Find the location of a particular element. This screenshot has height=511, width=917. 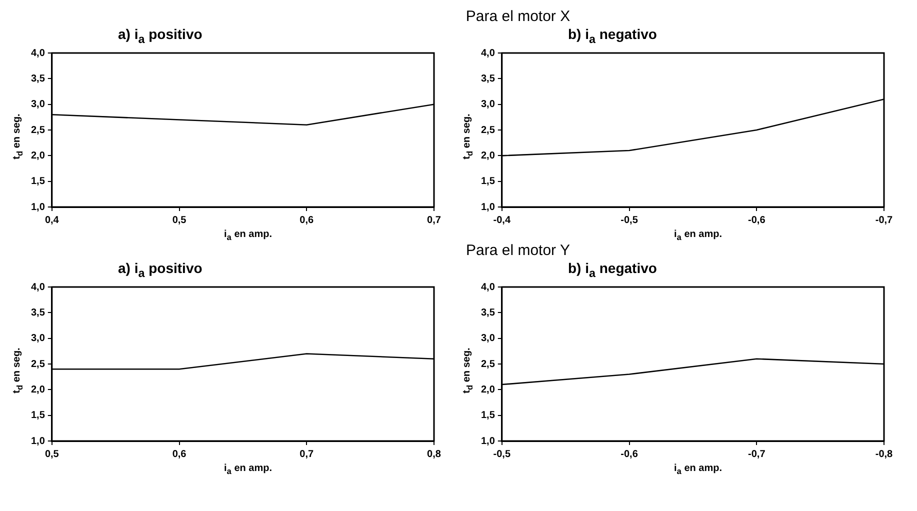

text: Para el motor X is located at coordinates (518, 16).